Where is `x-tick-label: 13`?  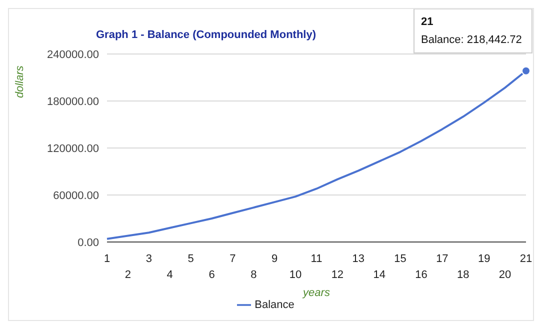
x-tick-label: 13 is located at coordinates (358, 259).